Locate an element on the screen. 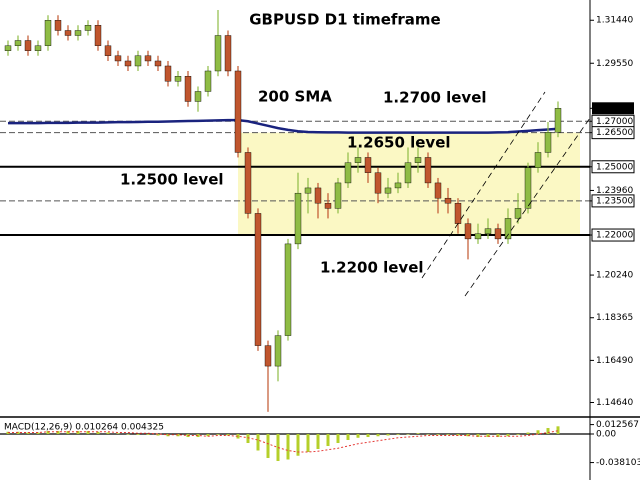 This screenshot has height=480, width=640. y-tick-label: 0.00 is located at coordinates (606, 435).